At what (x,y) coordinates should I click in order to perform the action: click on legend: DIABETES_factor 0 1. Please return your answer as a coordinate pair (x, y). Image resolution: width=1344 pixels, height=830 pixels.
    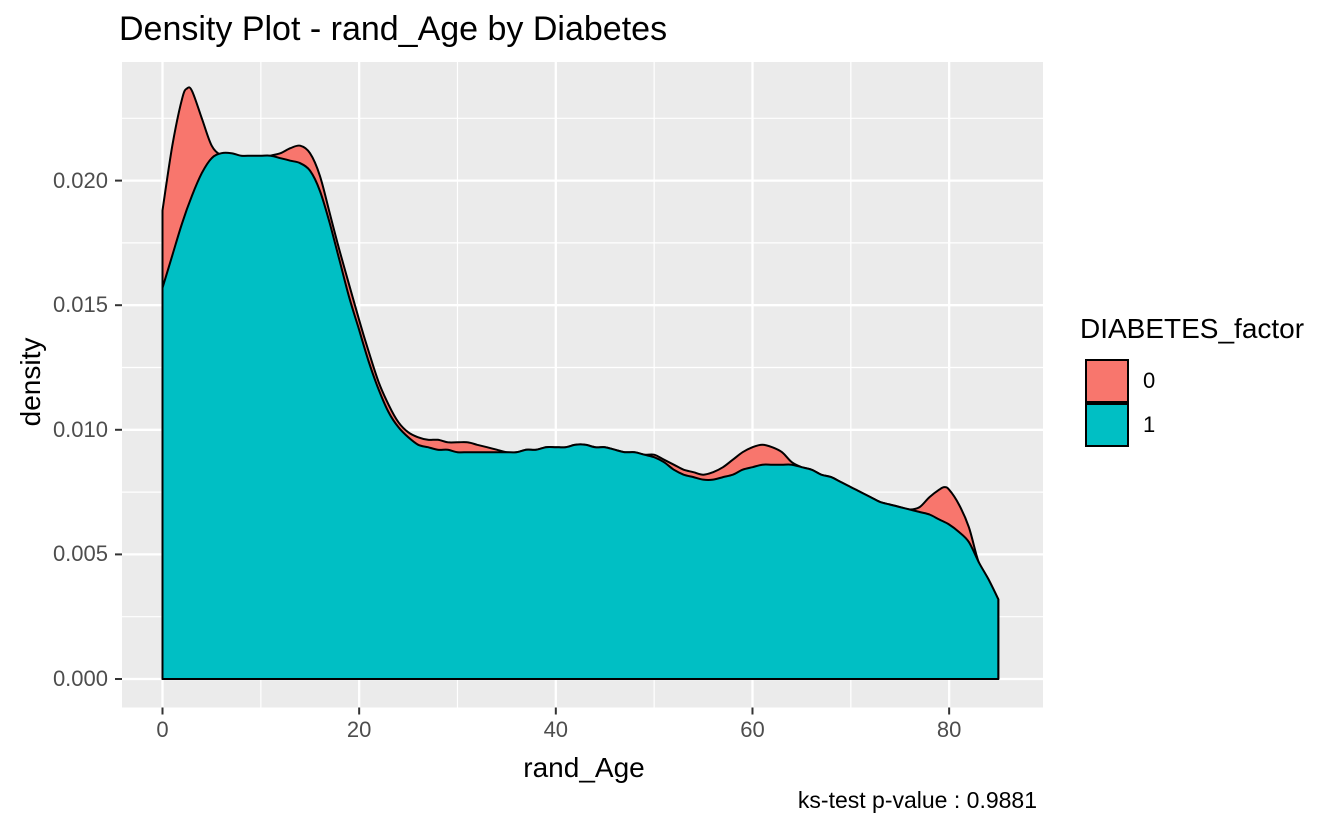
    Looking at the image, I should click on (1192, 379).